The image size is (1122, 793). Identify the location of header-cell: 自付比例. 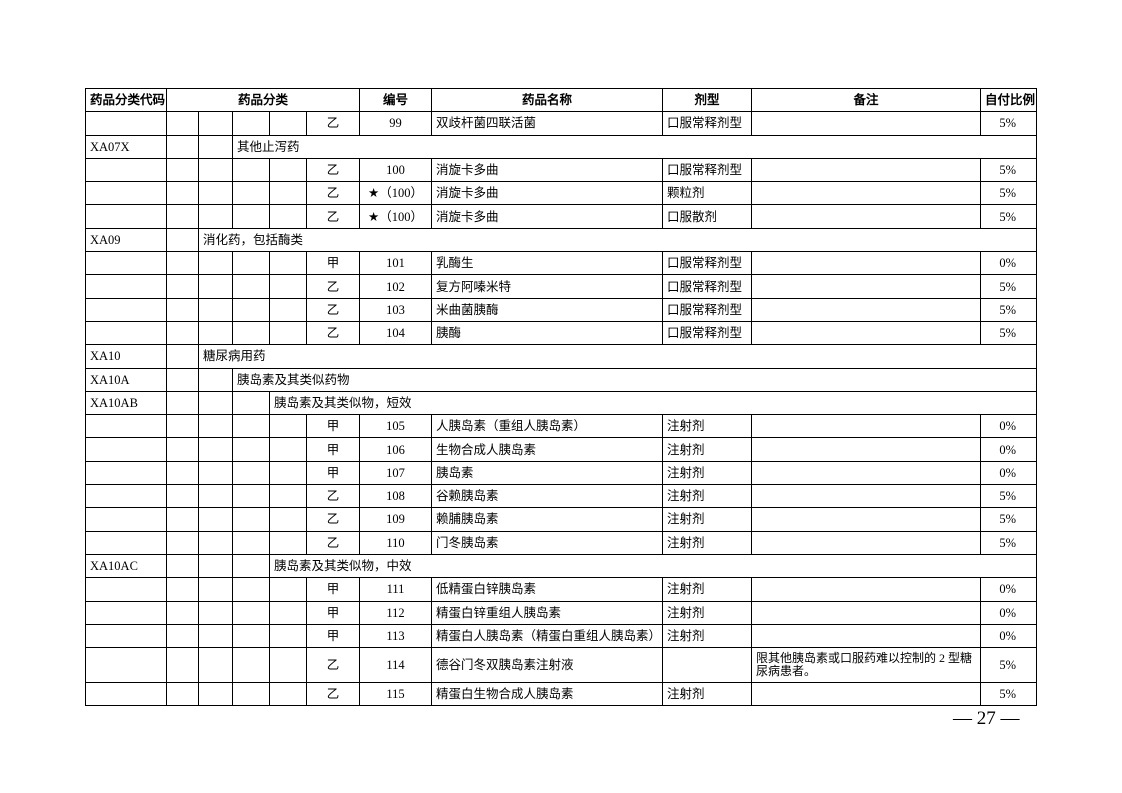
(1009, 100).